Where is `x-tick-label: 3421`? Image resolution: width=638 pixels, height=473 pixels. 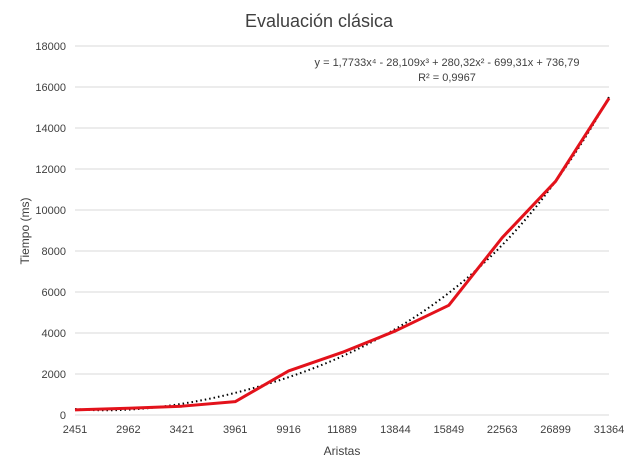 x-tick-label: 3421 is located at coordinates (182, 430).